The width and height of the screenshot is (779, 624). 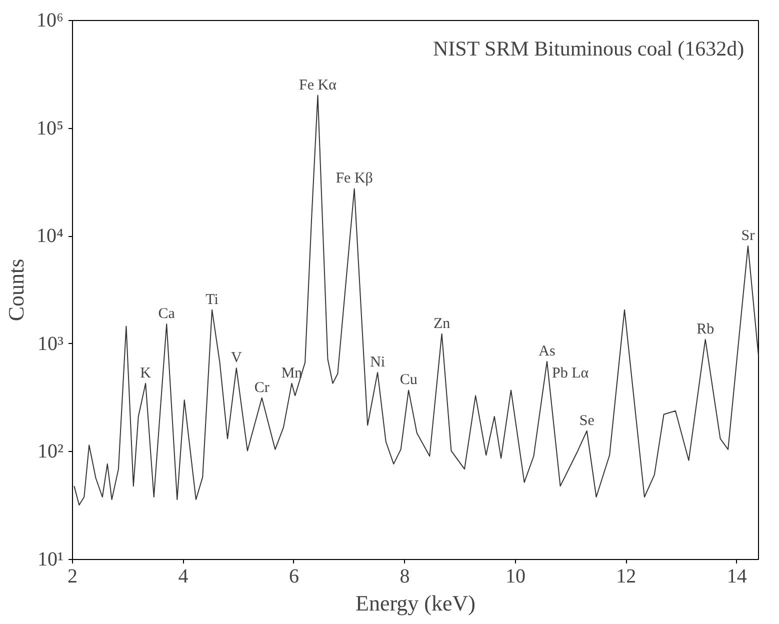 I want to click on x-tick-label: 8, so click(x=405, y=577).